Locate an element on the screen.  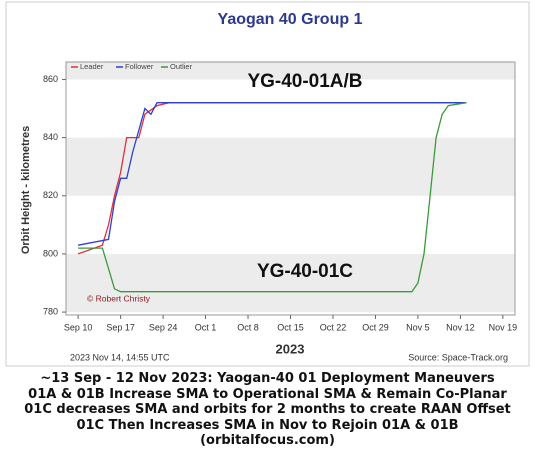
x-tick-label: Sep 17 is located at coordinates (120, 327).